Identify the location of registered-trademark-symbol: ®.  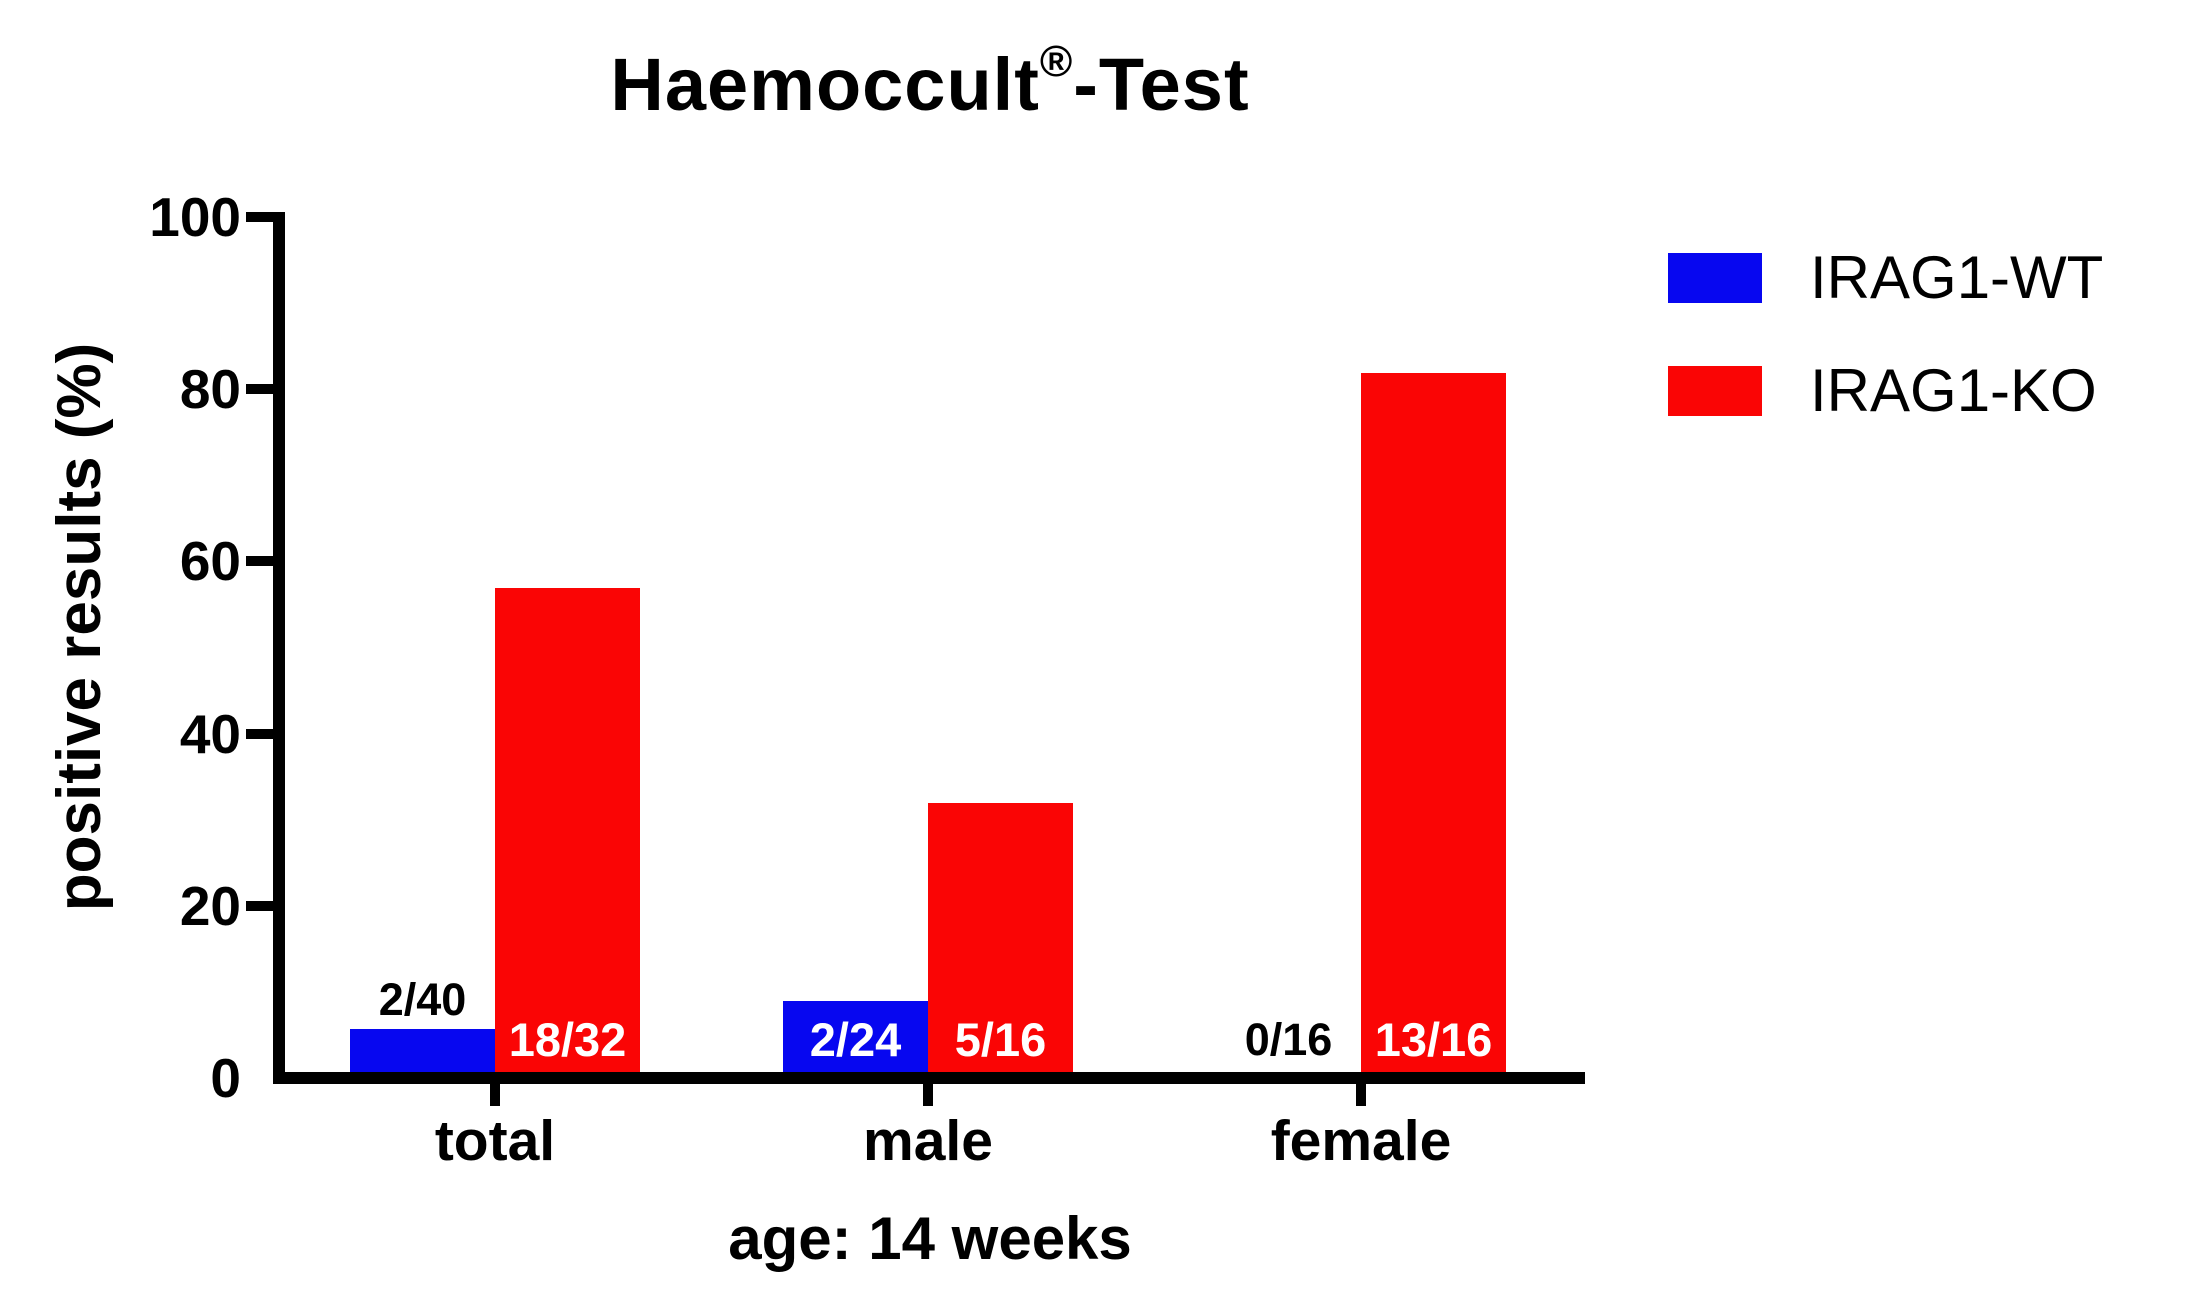
(1056, 61).